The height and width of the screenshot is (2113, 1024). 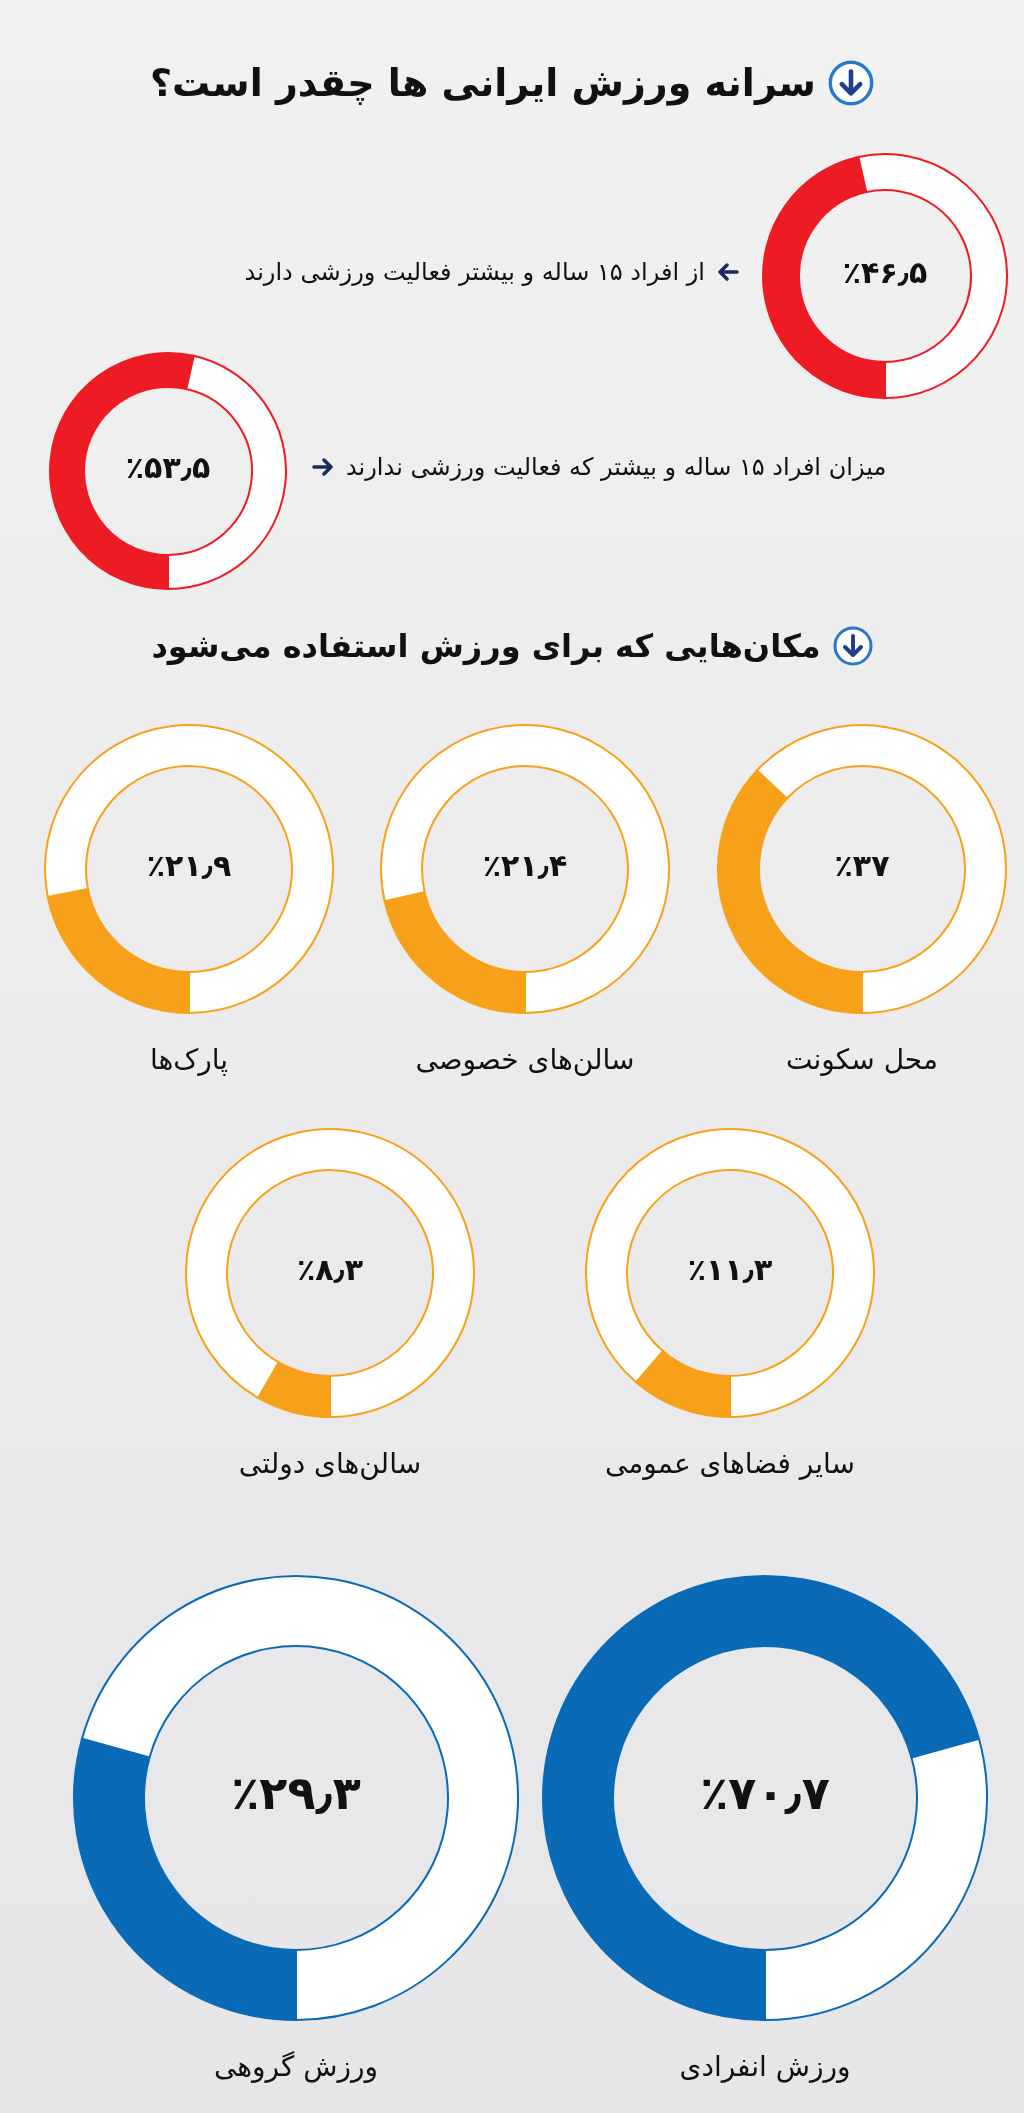 I want to click on text: ٪۲۱٫۹, so click(x=189, y=865).